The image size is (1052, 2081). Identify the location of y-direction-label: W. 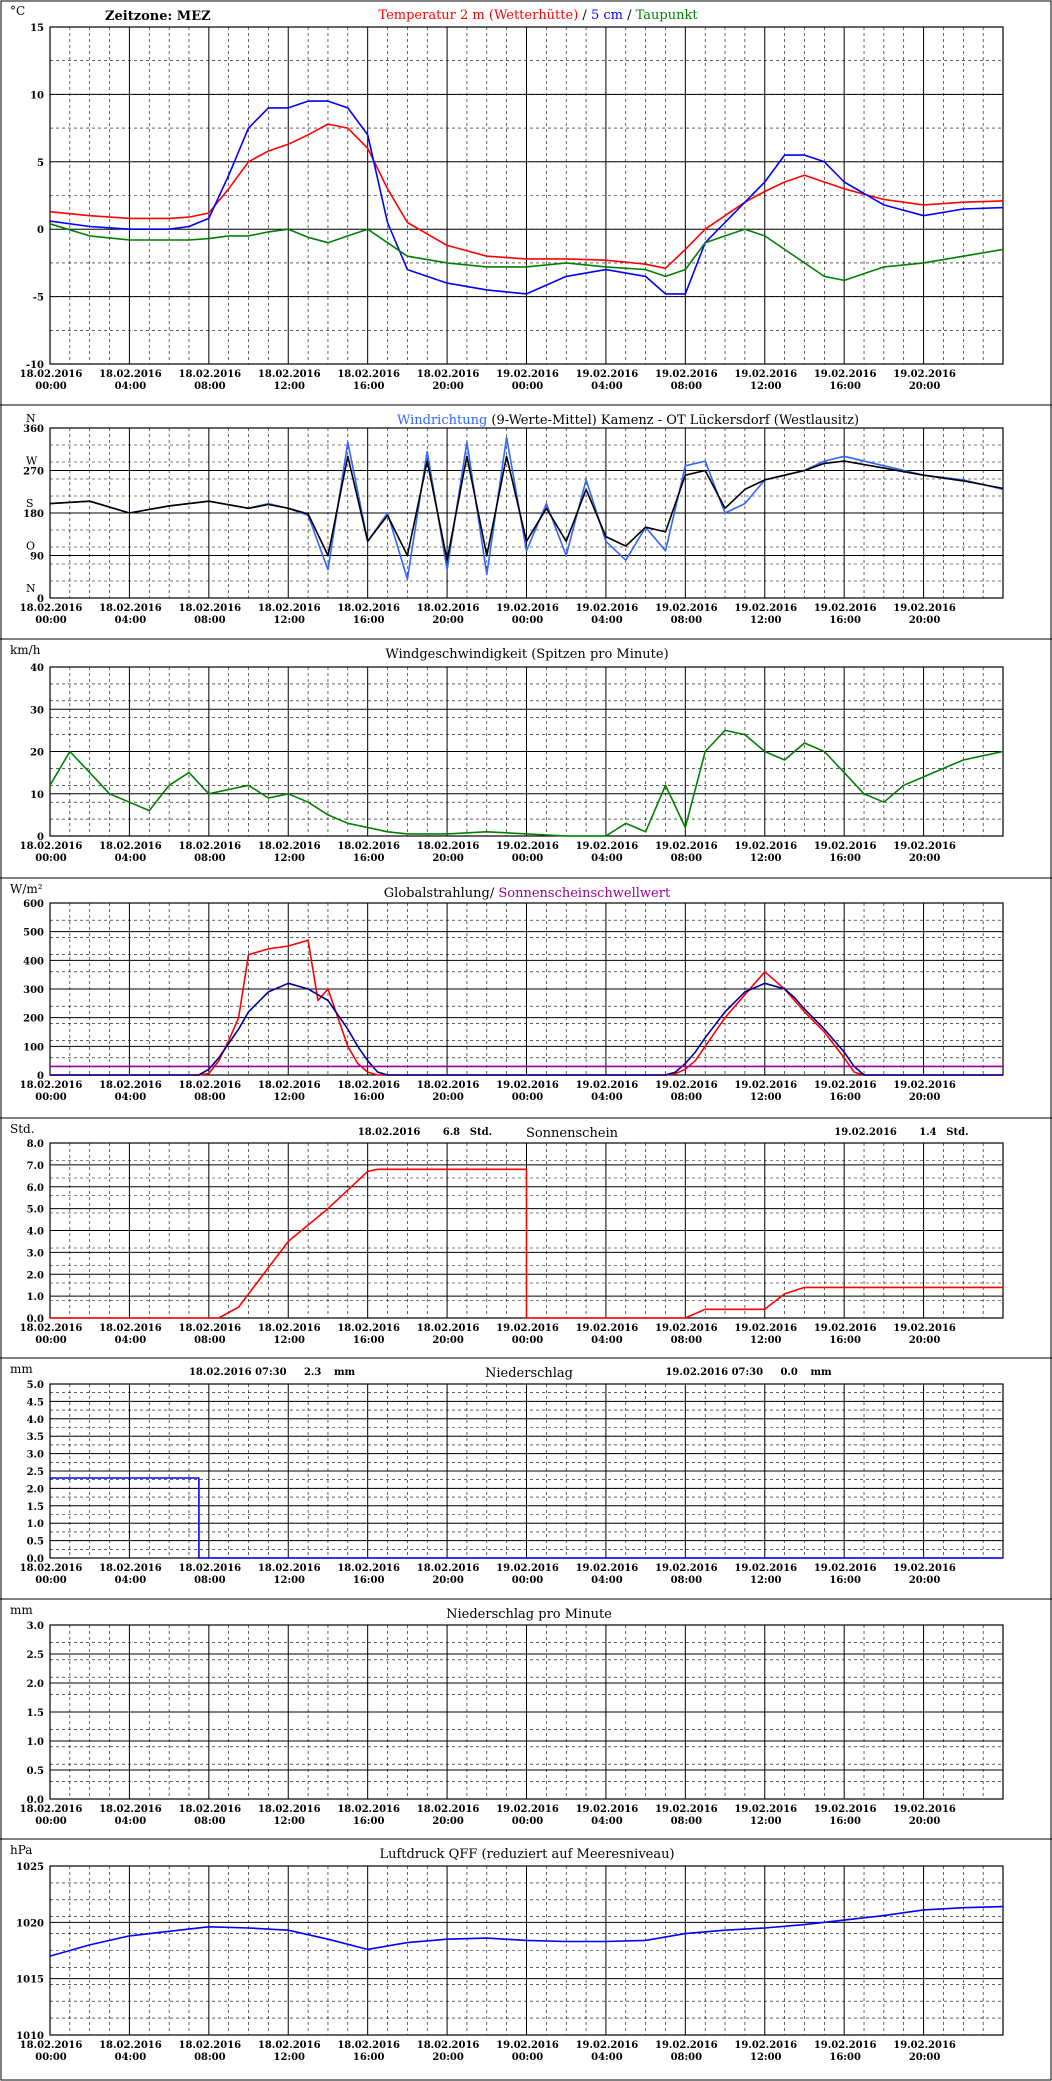
(32, 461).